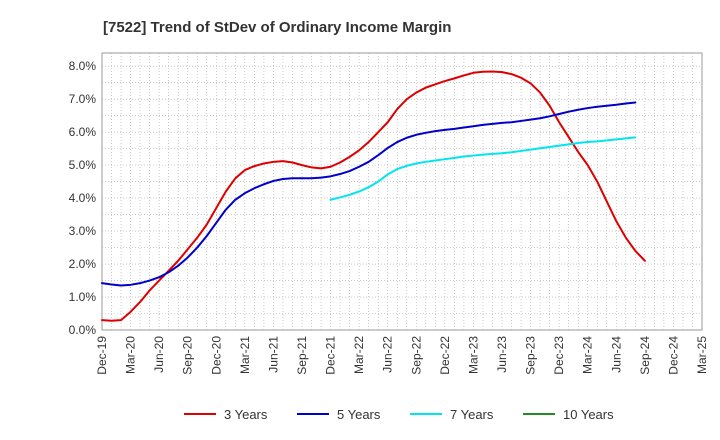 The image size is (720, 440). What do you see at coordinates (83, 132) in the screenshot?
I see `y-tick-label: 6.0%` at bounding box center [83, 132].